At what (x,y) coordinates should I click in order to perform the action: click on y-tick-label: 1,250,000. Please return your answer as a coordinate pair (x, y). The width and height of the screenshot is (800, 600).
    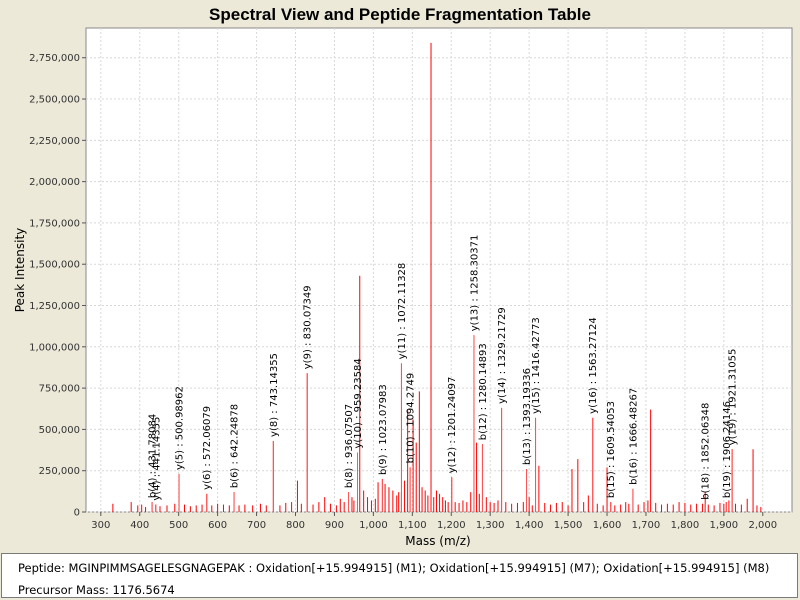
    Looking at the image, I should click on (54, 306).